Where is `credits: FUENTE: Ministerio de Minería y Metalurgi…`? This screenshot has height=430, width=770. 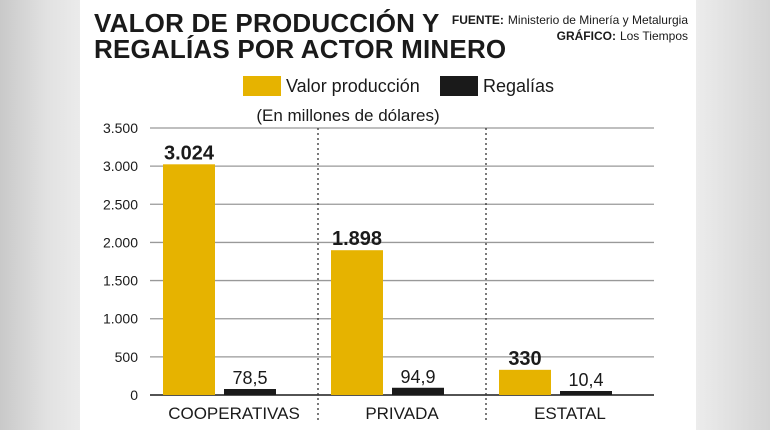 credits: FUENTE: Ministerio de Minería y Metalurgi… is located at coordinates (570, 28).